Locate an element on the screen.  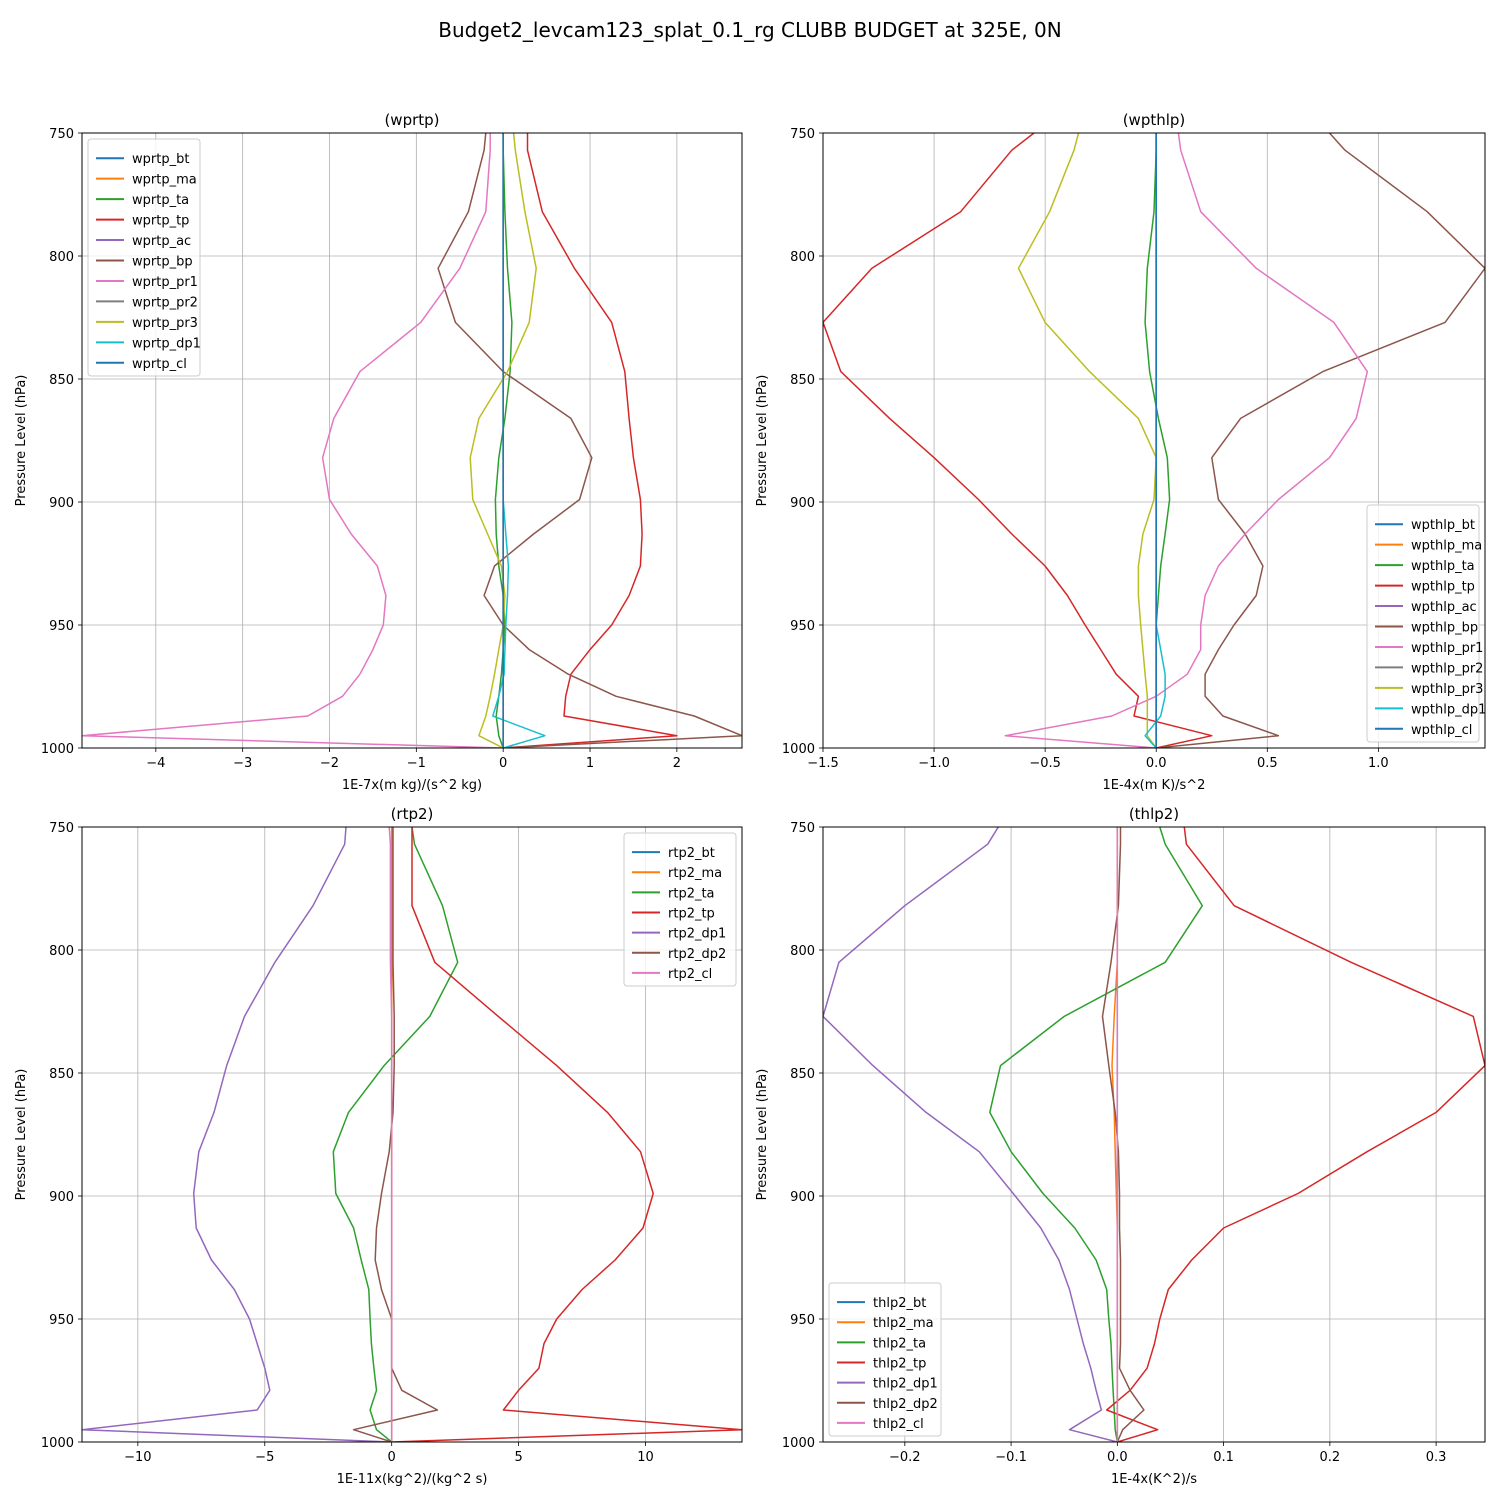
x-tick-label: −0.5 is located at coordinates (1045, 763).